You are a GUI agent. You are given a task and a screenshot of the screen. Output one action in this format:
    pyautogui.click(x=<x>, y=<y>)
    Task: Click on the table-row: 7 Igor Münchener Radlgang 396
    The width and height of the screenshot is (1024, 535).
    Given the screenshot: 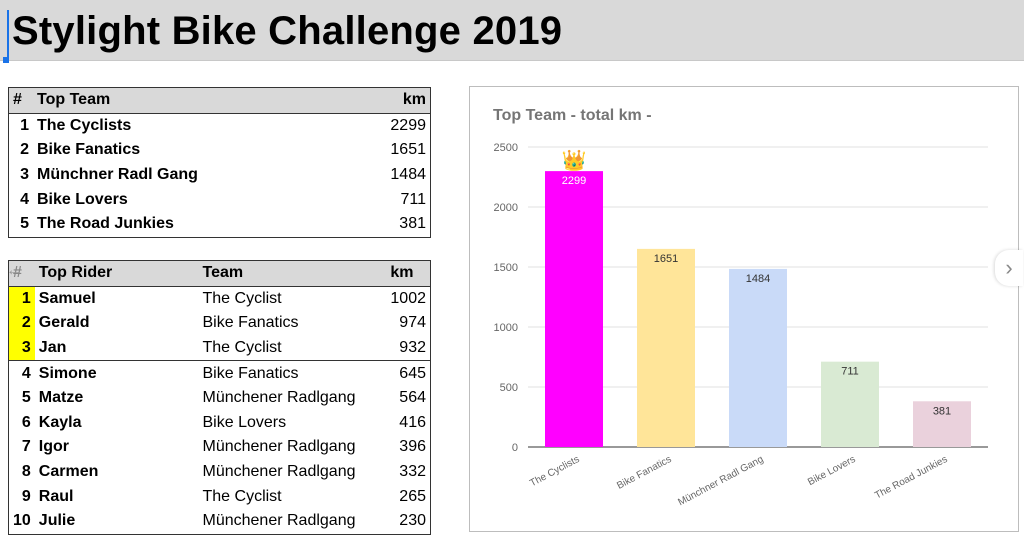 What is the action you would take?
    pyautogui.click(x=220, y=447)
    